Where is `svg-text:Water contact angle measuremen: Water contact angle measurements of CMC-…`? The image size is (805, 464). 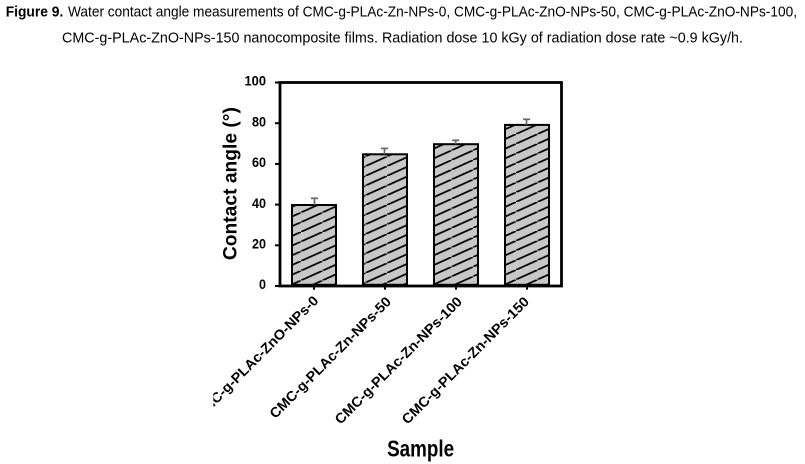
svg-text:Water contact angle measuremen: Water contact angle measurements of CMC-… is located at coordinates (432, 12).